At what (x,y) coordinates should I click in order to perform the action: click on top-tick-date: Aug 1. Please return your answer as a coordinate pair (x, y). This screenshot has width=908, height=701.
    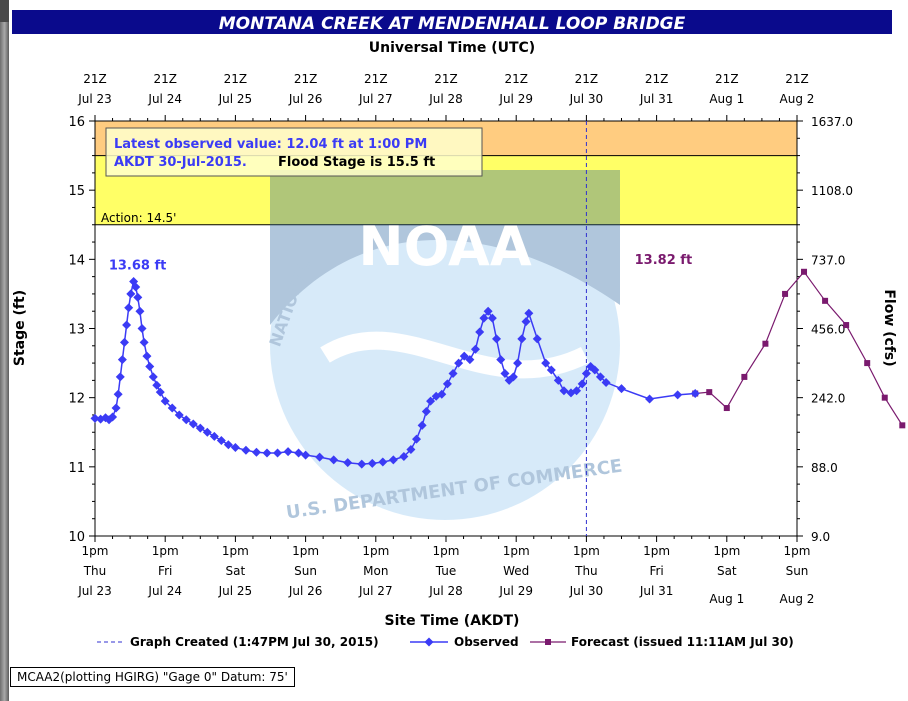
    Looking at the image, I should click on (726, 99).